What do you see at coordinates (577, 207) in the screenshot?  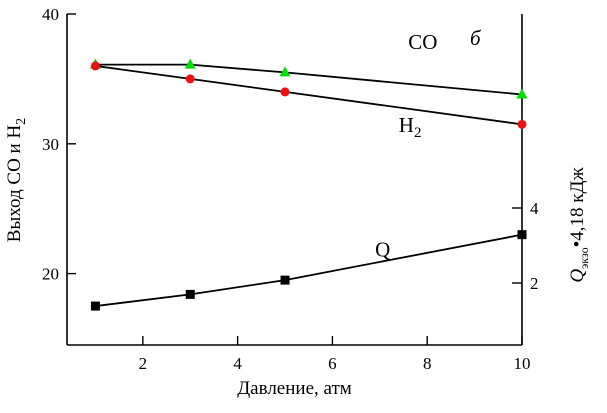 I see `y2-axis-title-rest: •4,18 кДж` at bounding box center [577, 207].